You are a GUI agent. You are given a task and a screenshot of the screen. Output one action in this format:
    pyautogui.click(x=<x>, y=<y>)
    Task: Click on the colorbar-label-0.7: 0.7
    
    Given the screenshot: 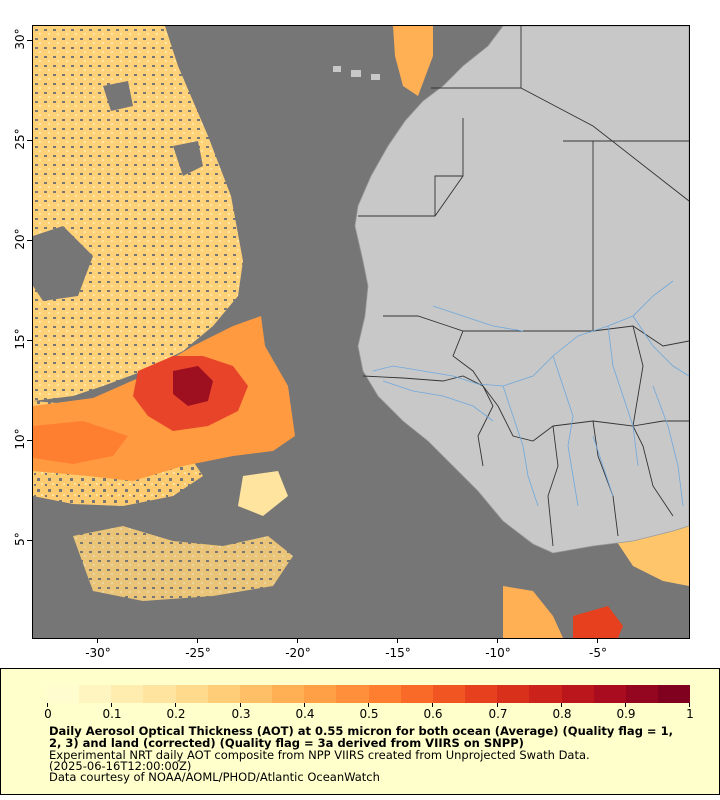 What is the action you would take?
    pyautogui.click(x=498, y=714)
    